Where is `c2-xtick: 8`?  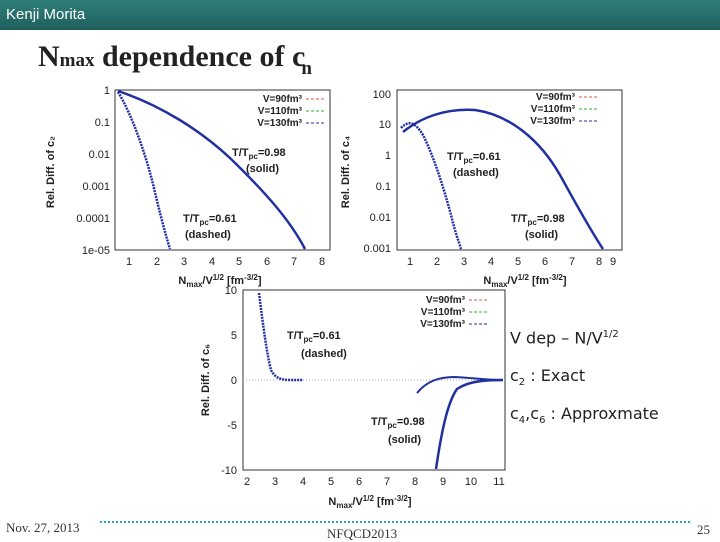 c2-xtick: 8 is located at coordinates (322, 262).